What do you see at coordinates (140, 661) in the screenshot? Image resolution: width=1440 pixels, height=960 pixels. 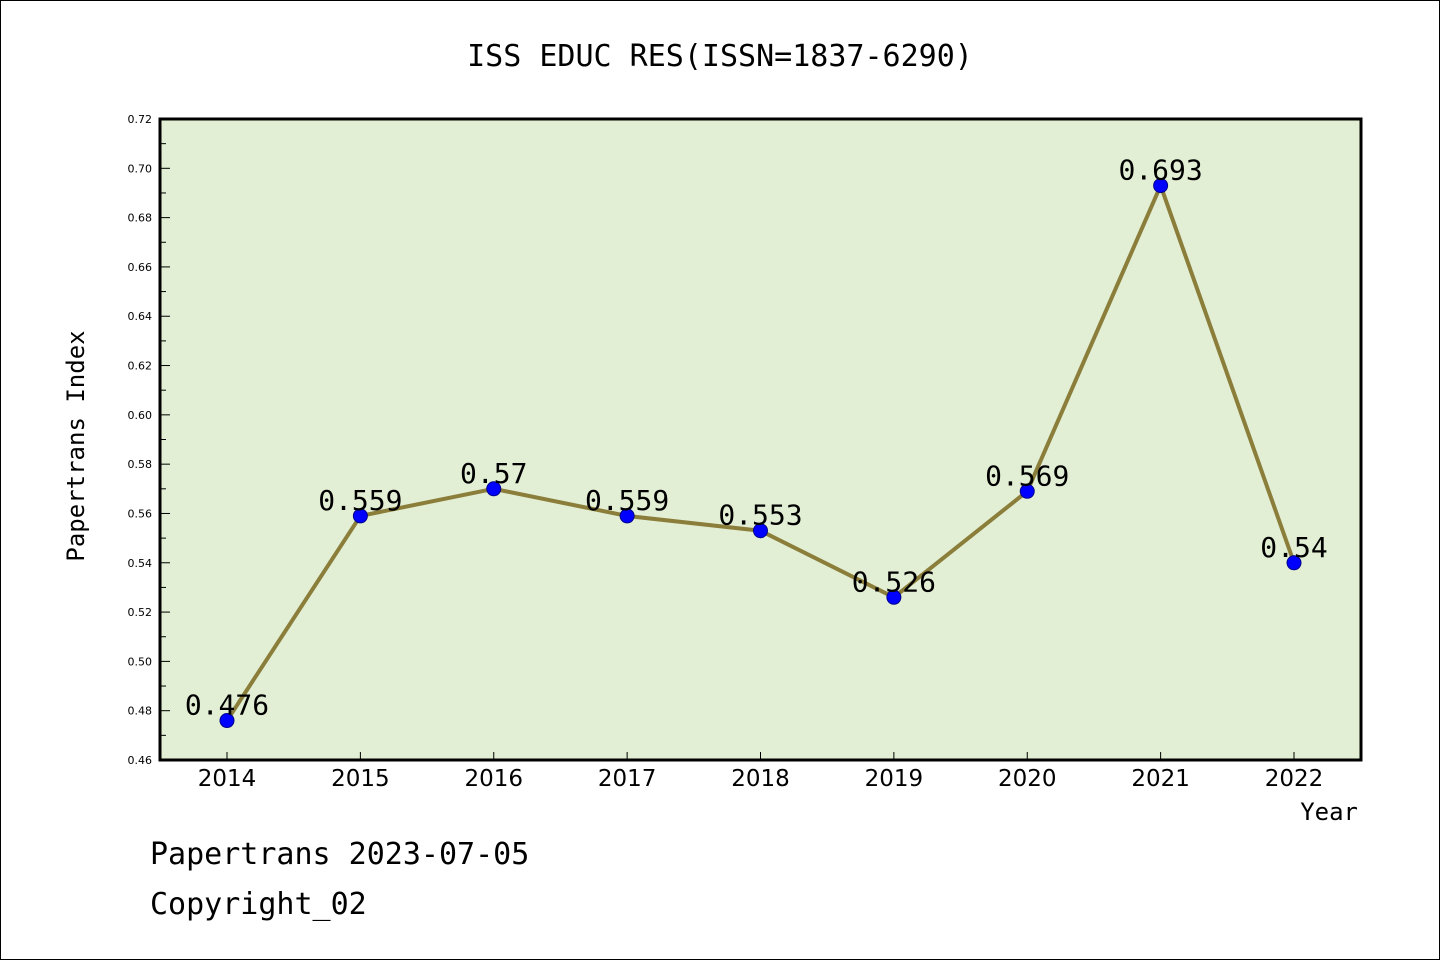 I see `y-tick-label: 0.50` at bounding box center [140, 661].